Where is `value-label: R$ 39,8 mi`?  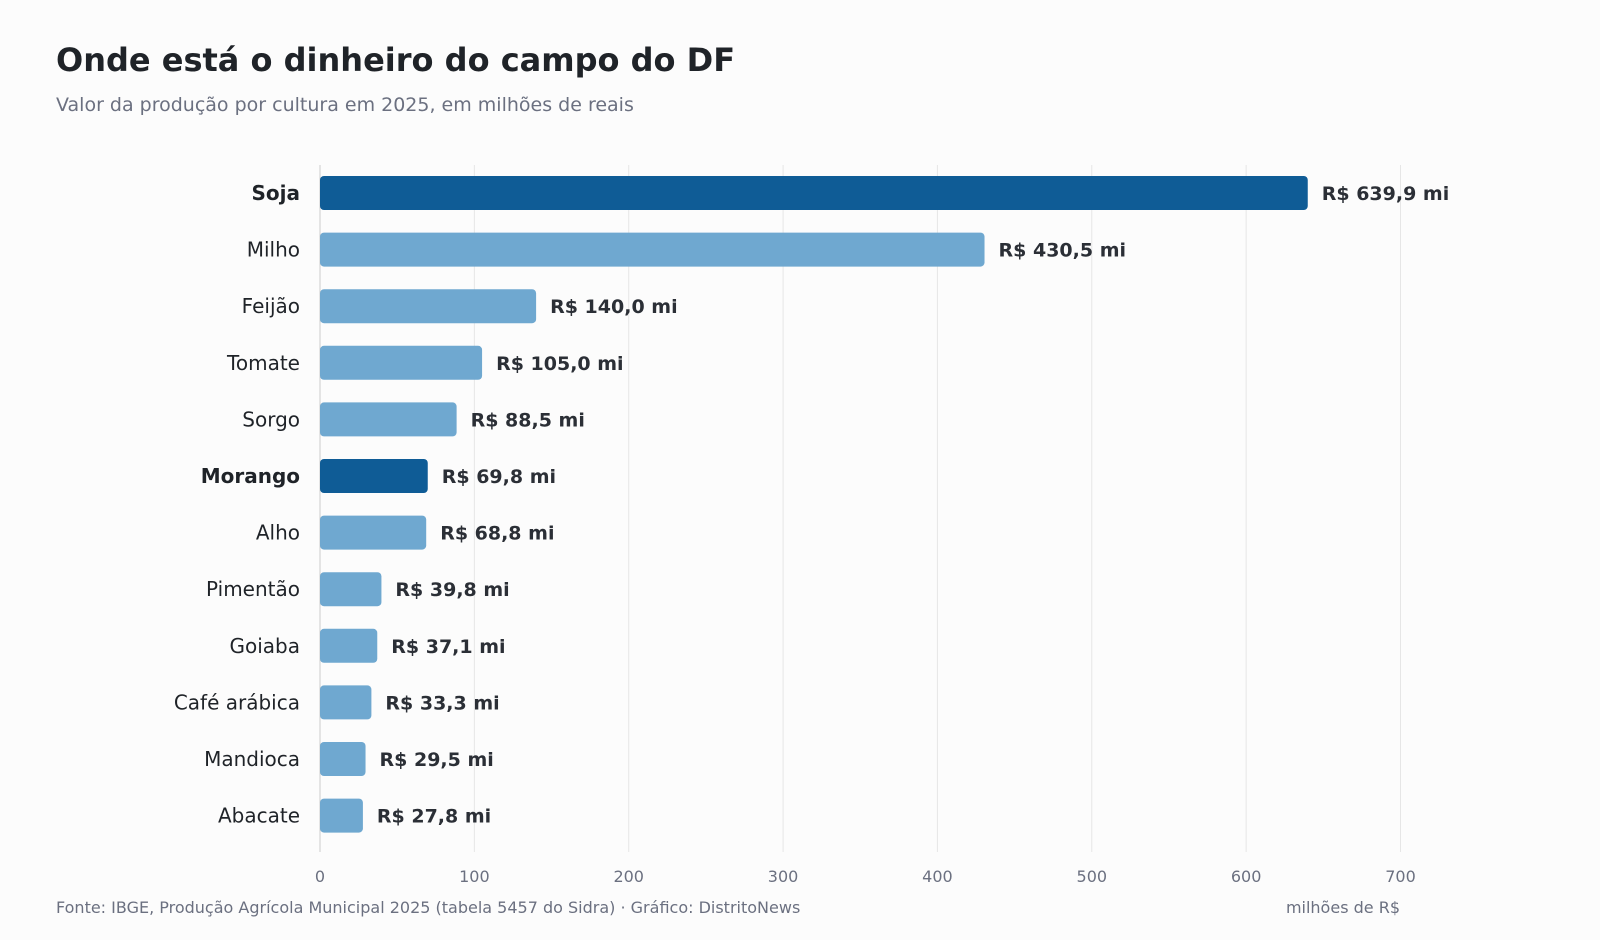
value-label: R$ 39,8 mi is located at coordinates (452, 590).